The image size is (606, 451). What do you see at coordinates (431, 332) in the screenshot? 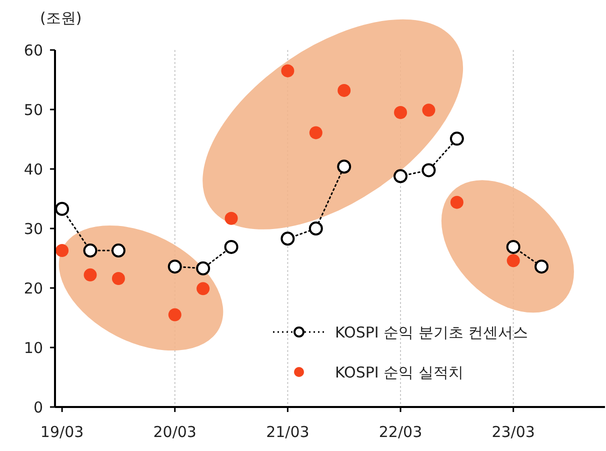
I see `legend-label: KOSPI 순익 분기초 컨센서스` at bounding box center [431, 332].